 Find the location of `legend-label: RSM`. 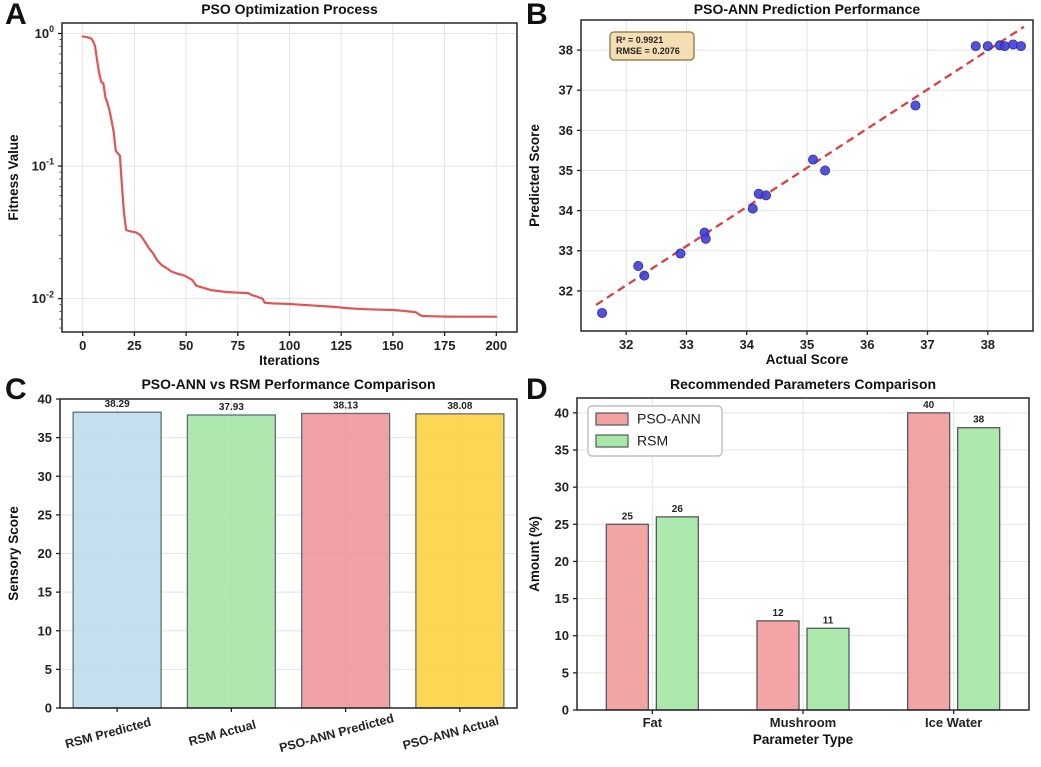

legend-label: RSM is located at coordinates (652, 441).